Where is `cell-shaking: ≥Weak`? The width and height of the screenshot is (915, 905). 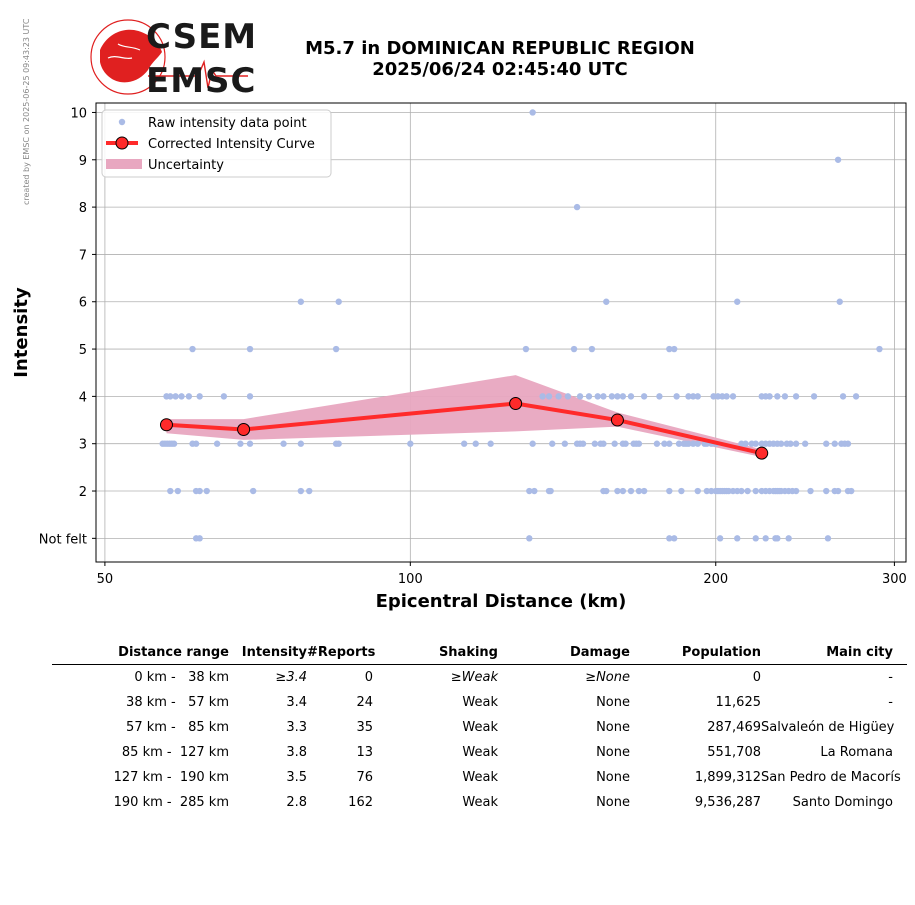 cell-shaking: ≥Weak is located at coordinates (474, 677).